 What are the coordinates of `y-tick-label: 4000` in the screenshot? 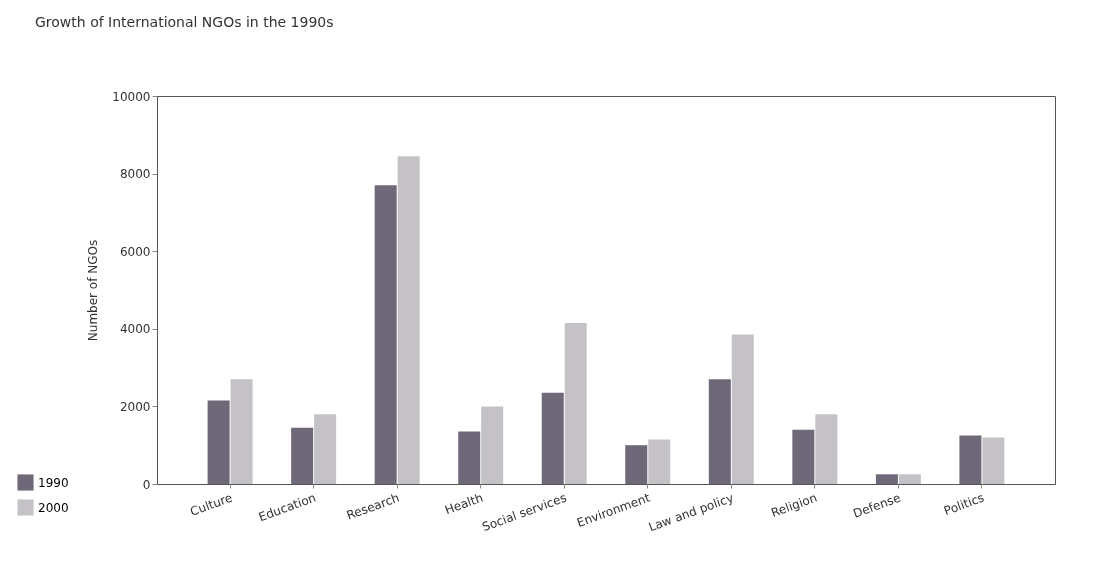 It's located at (135, 329).